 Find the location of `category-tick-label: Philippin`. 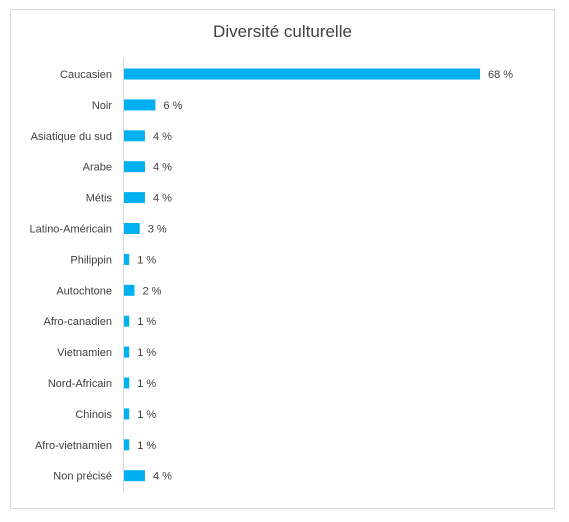

category-tick-label: Philippin is located at coordinates (91, 260).